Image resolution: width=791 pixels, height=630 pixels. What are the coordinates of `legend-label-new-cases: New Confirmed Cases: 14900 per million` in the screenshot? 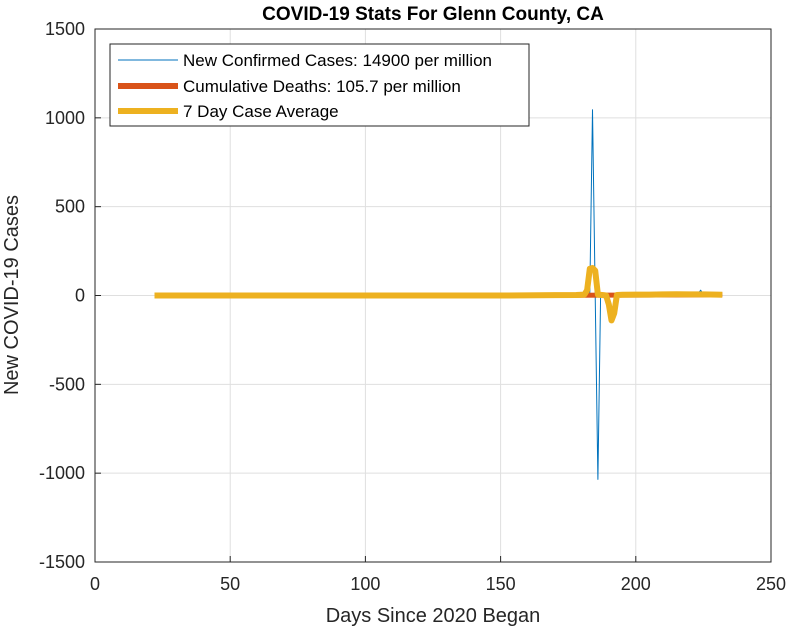 It's located at (337, 60).